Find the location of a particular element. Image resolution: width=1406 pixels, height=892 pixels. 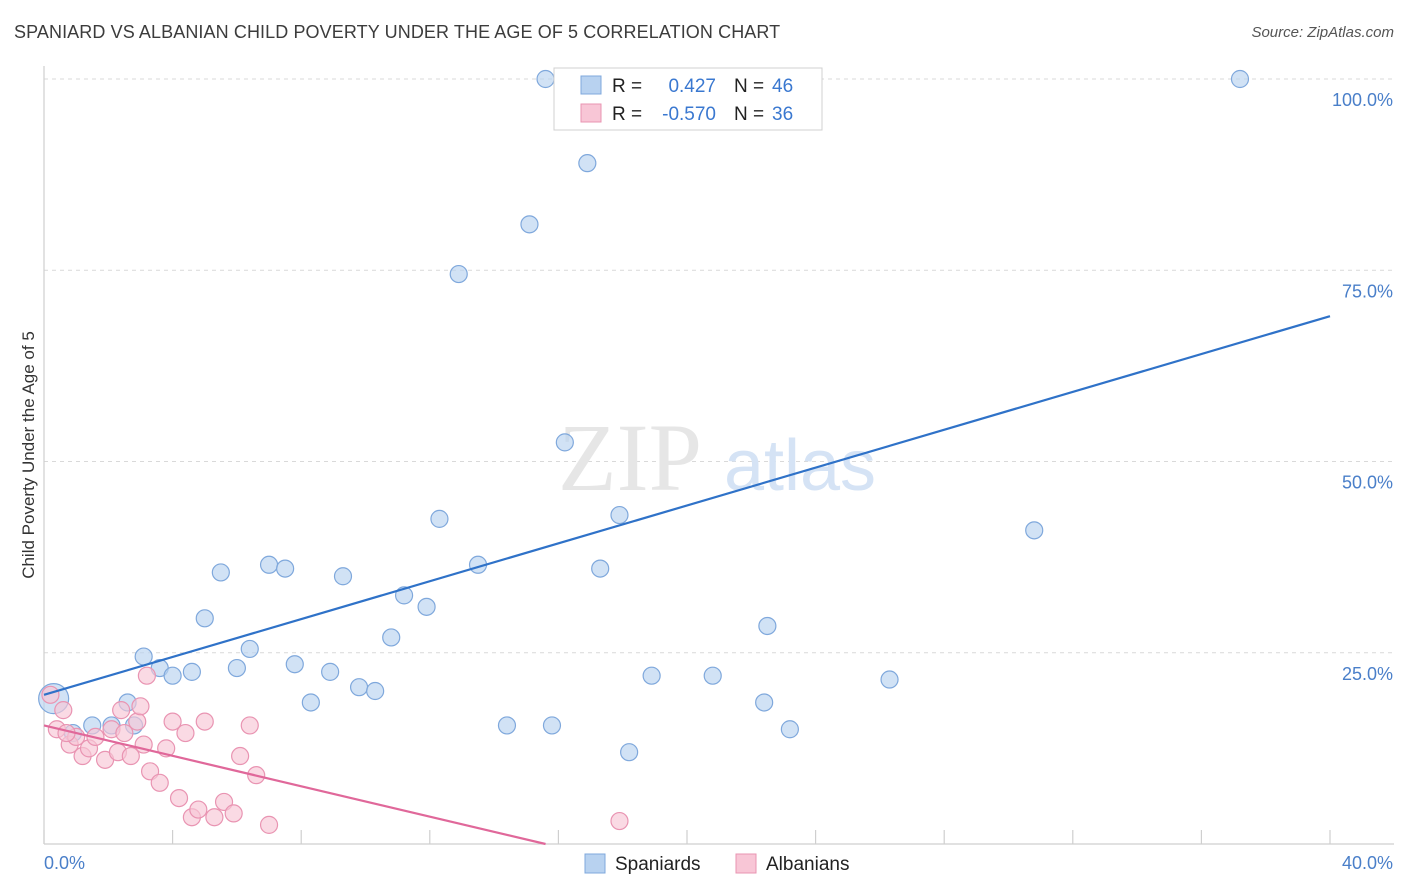

x-tick-label: 0.0% is located at coordinates (64, 863).